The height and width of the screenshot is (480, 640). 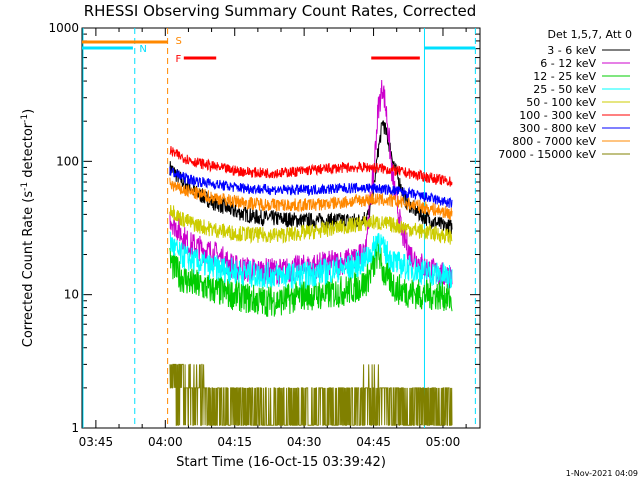 What do you see at coordinates (71, 295) in the screenshot?
I see `y-tick-label: 10` at bounding box center [71, 295].